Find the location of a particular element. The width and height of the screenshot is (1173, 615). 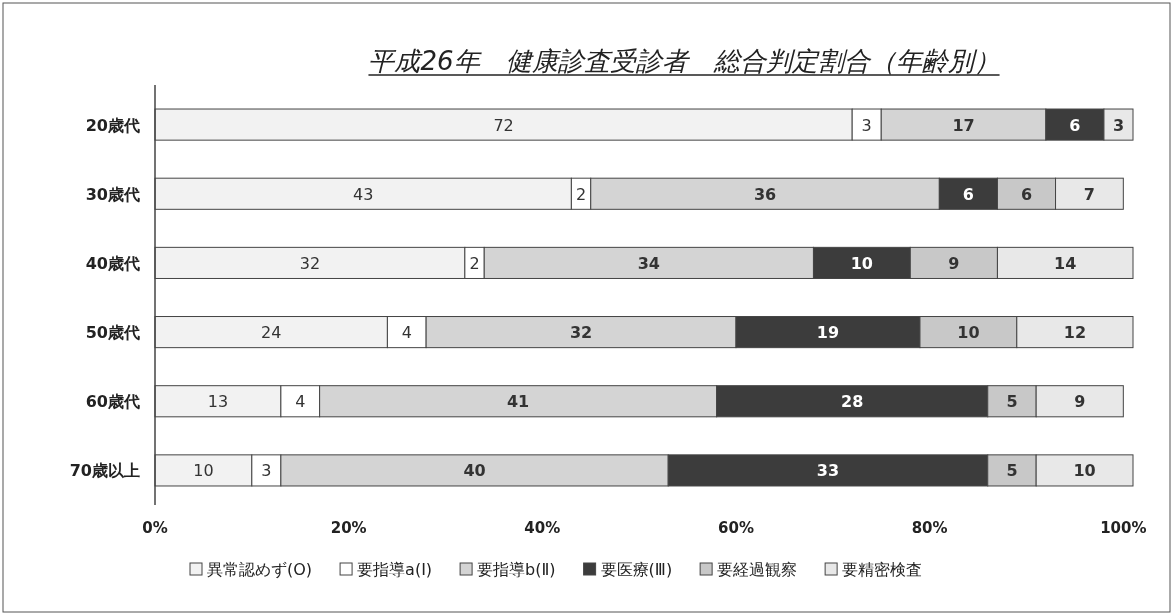

legend-label: 要医療(Ⅲ) is located at coordinates (636, 569).